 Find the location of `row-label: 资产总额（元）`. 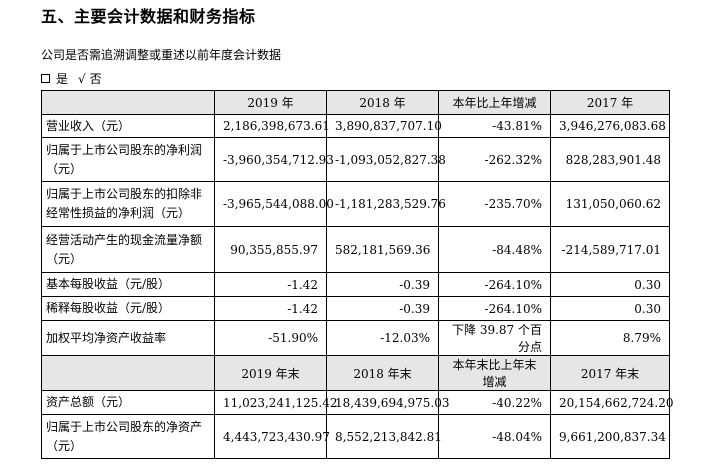

row-label: 资产总额（元） is located at coordinates (128, 402).